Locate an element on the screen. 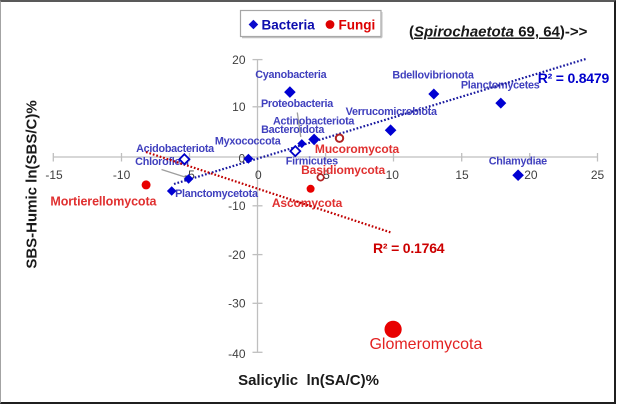 The height and width of the screenshot is (404, 617). svg-text: Ascomycota is located at coordinates (307, 203).